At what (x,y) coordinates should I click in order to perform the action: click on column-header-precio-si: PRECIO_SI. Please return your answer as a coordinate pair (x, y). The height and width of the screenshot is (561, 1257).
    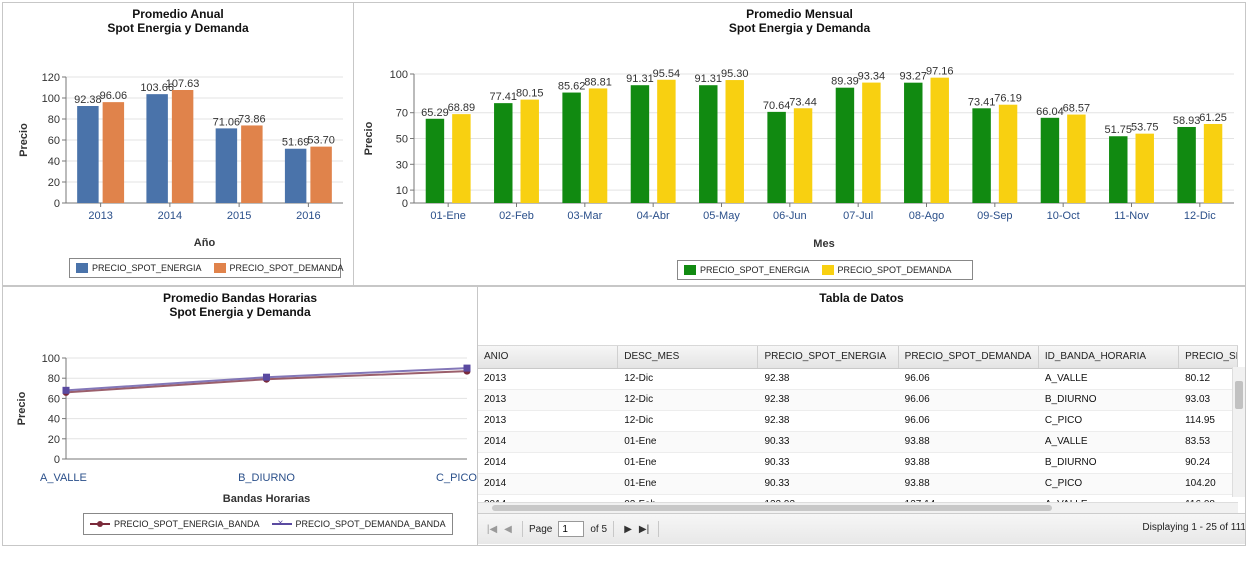
    Looking at the image, I should click on (1208, 357).